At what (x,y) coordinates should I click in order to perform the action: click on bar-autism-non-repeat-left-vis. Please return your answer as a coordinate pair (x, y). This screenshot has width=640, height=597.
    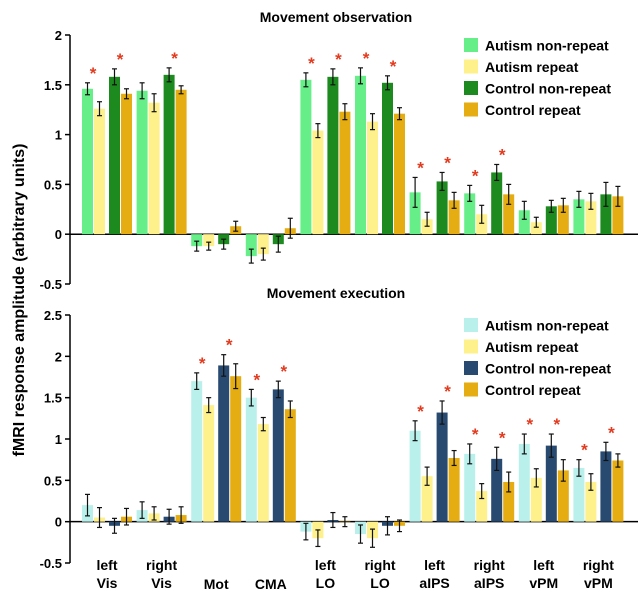
    Looking at the image, I should click on (87, 161).